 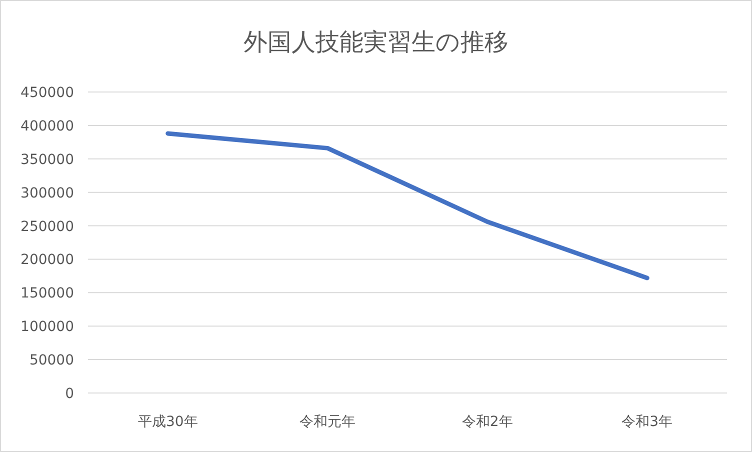 I want to click on y-tick-label: 400000, so click(x=47, y=126).